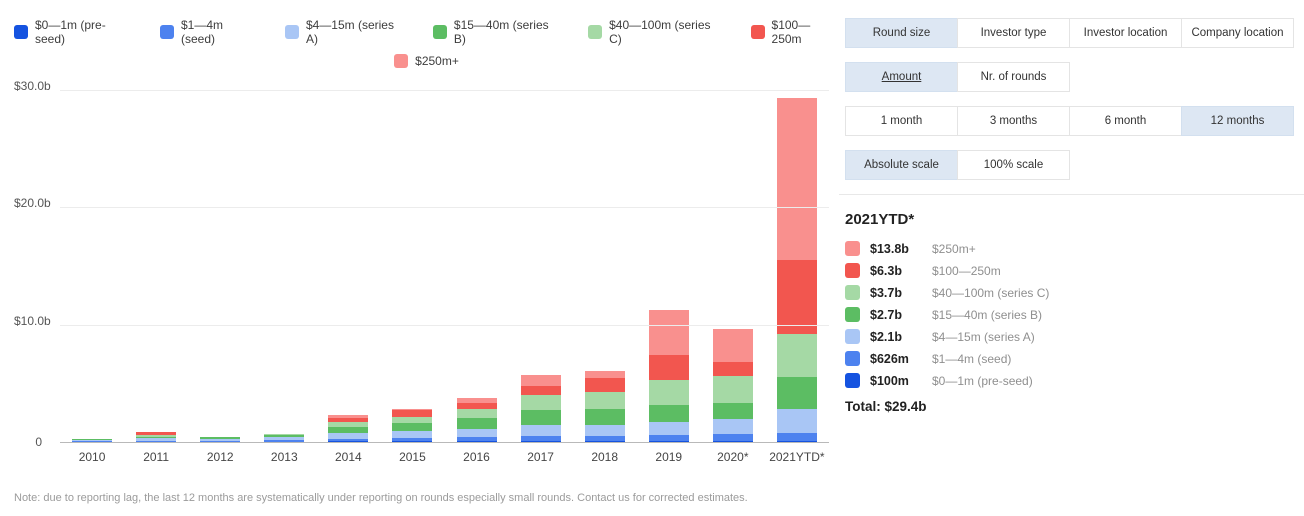 The image size is (1304, 516). What do you see at coordinates (345, 32) in the screenshot?
I see `legend-item-4-15m-series-a: $4—15m (series A)` at bounding box center [345, 32].